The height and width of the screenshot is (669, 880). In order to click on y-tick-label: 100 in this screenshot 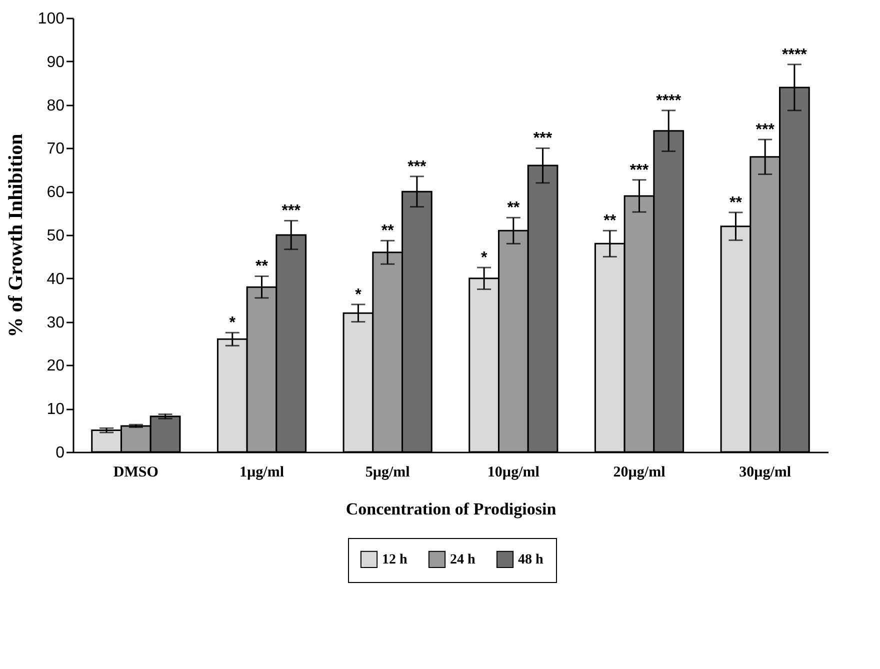, I will do `click(51, 19)`.